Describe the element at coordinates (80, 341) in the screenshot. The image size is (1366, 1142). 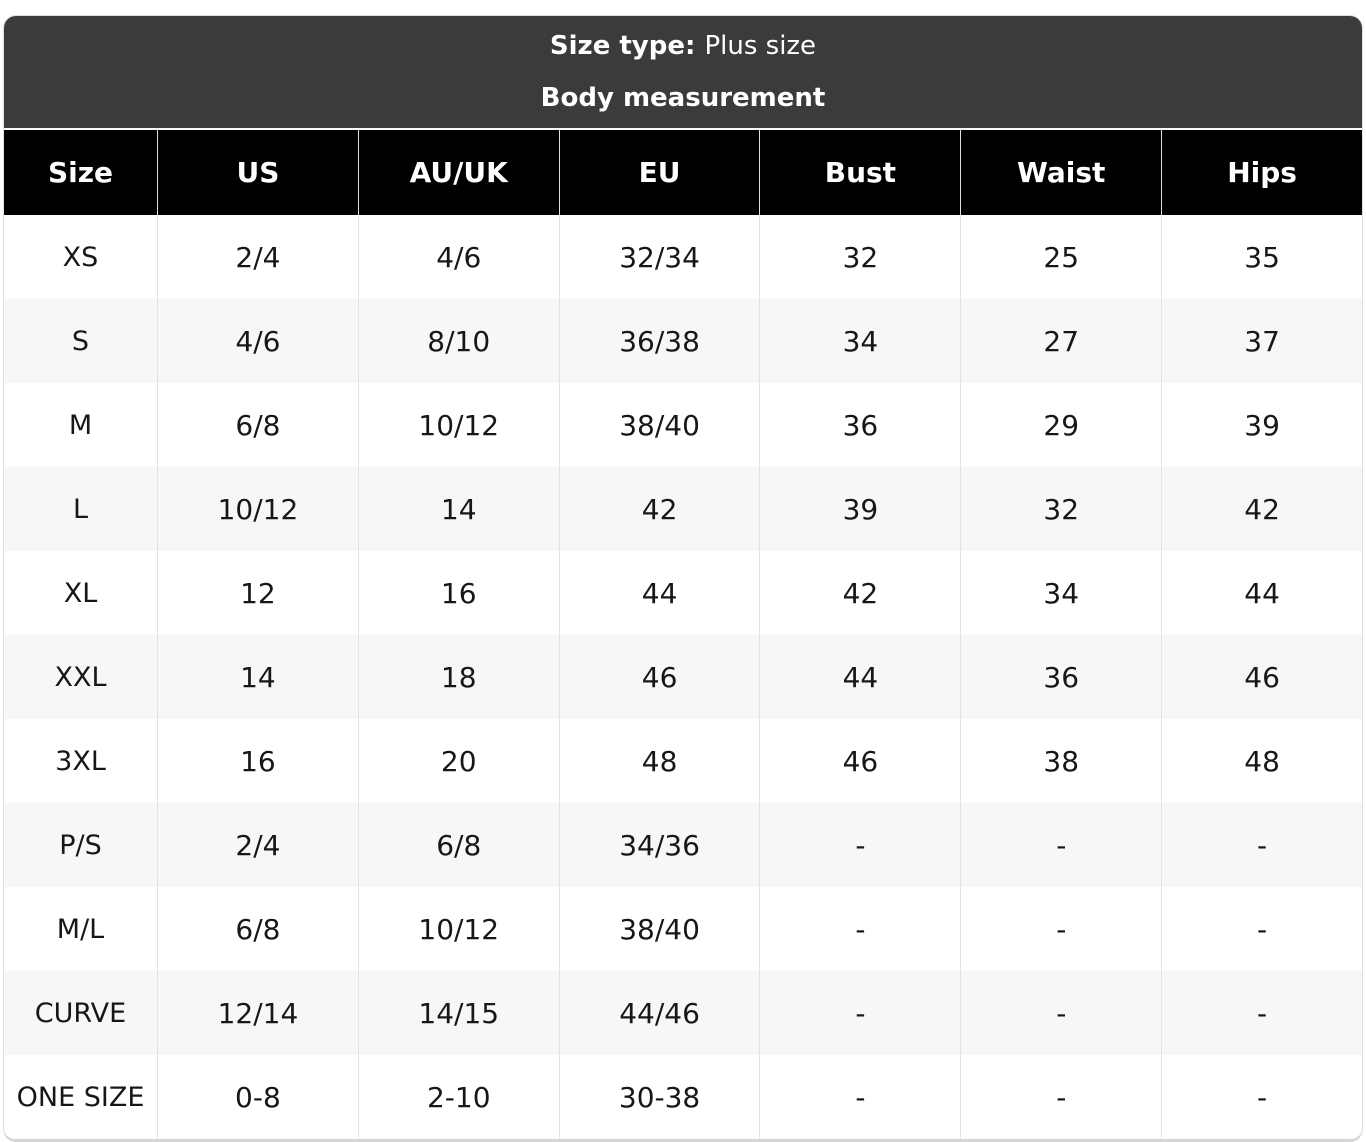
I see `row-size-label: S` at that location.